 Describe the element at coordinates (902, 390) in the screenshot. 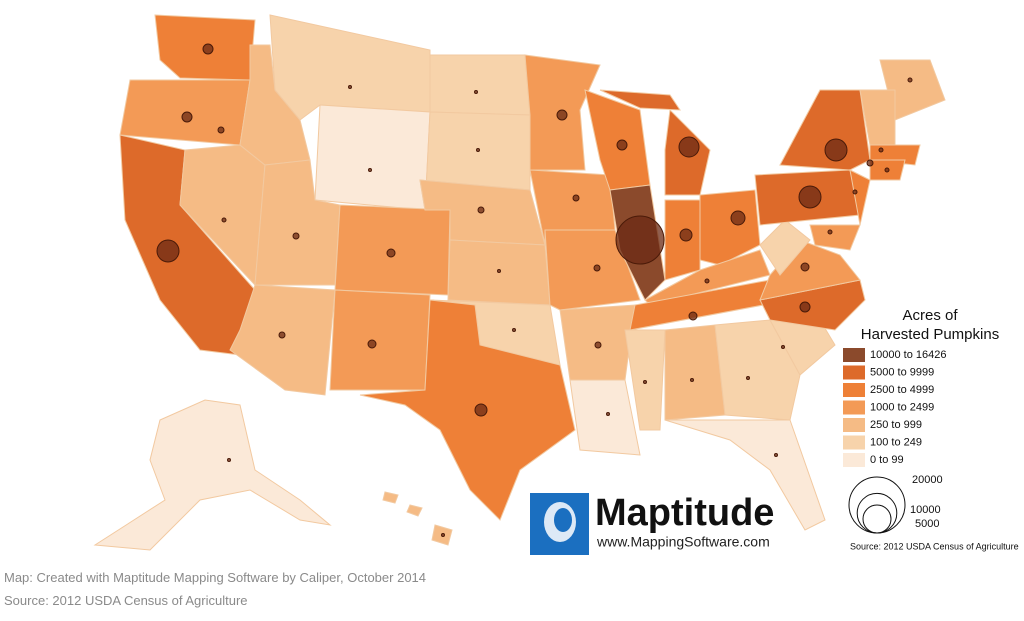

I see `legend-label: 2500 to 4999` at that location.